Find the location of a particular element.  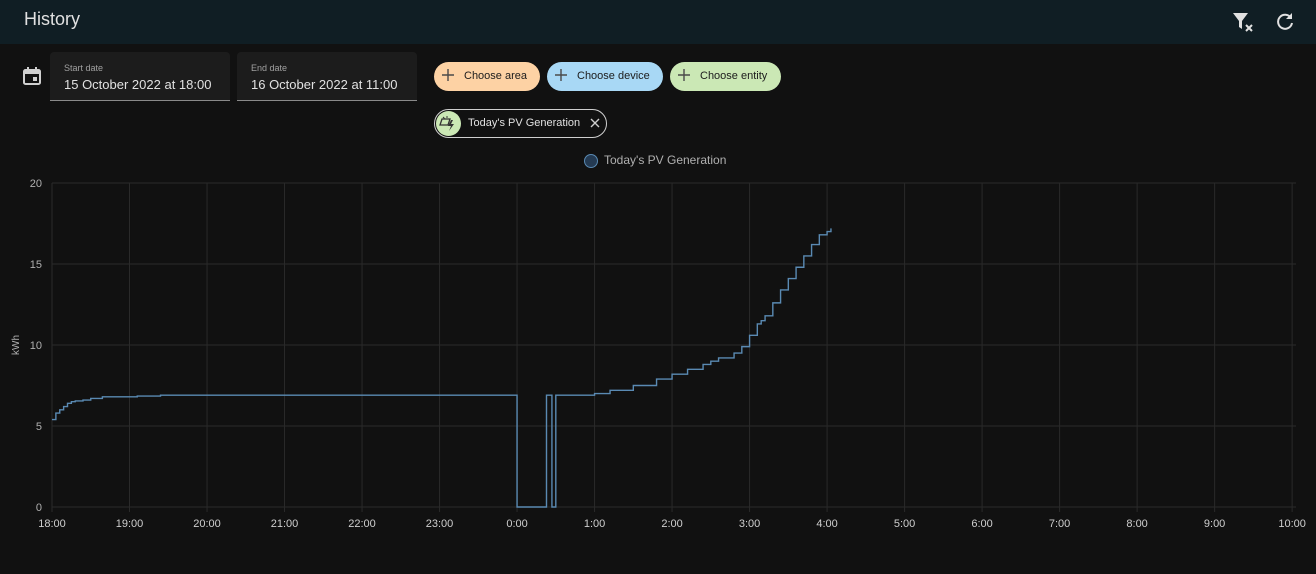

x-tick-label: 21:00 is located at coordinates (285, 524).